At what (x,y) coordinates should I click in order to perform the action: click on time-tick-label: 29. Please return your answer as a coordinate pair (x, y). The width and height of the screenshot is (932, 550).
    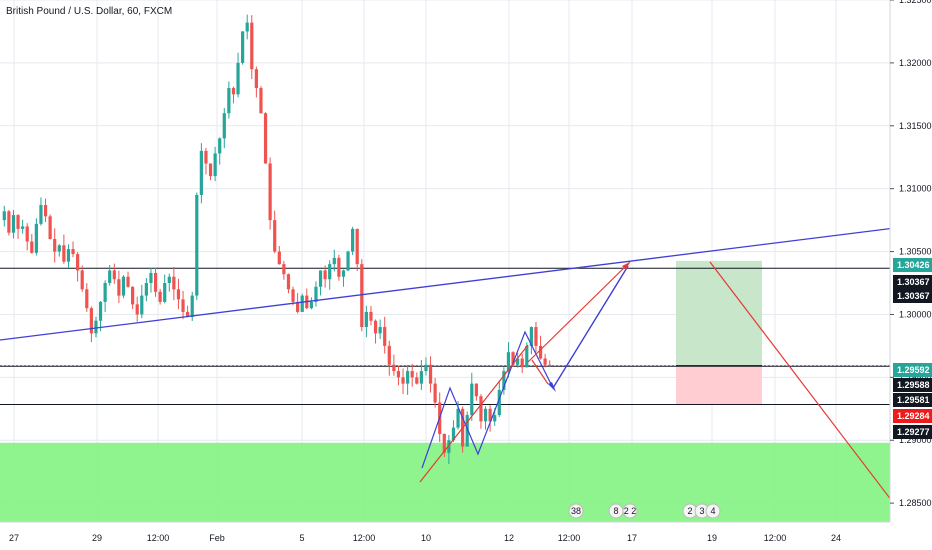
    Looking at the image, I should click on (97, 538).